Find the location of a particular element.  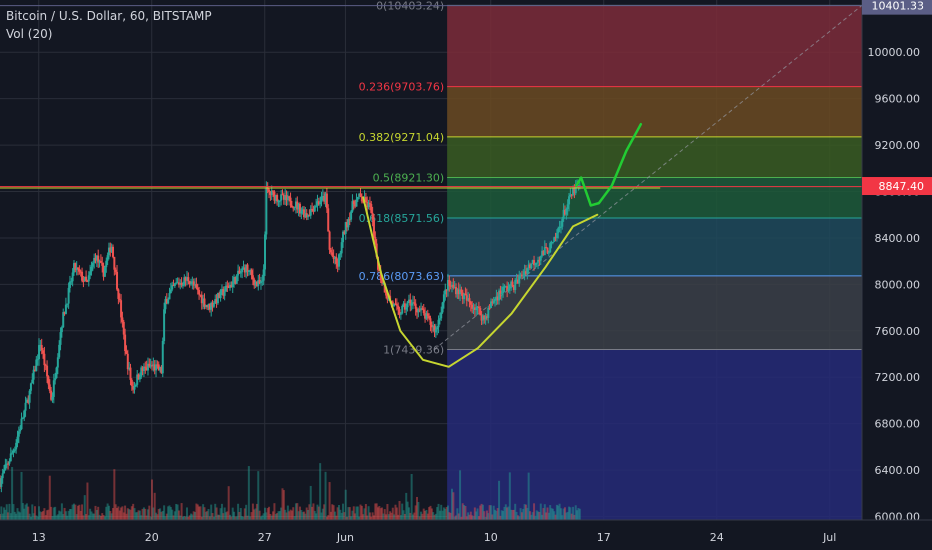

price-tick-label: 8400.00 is located at coordinates (898, 238).